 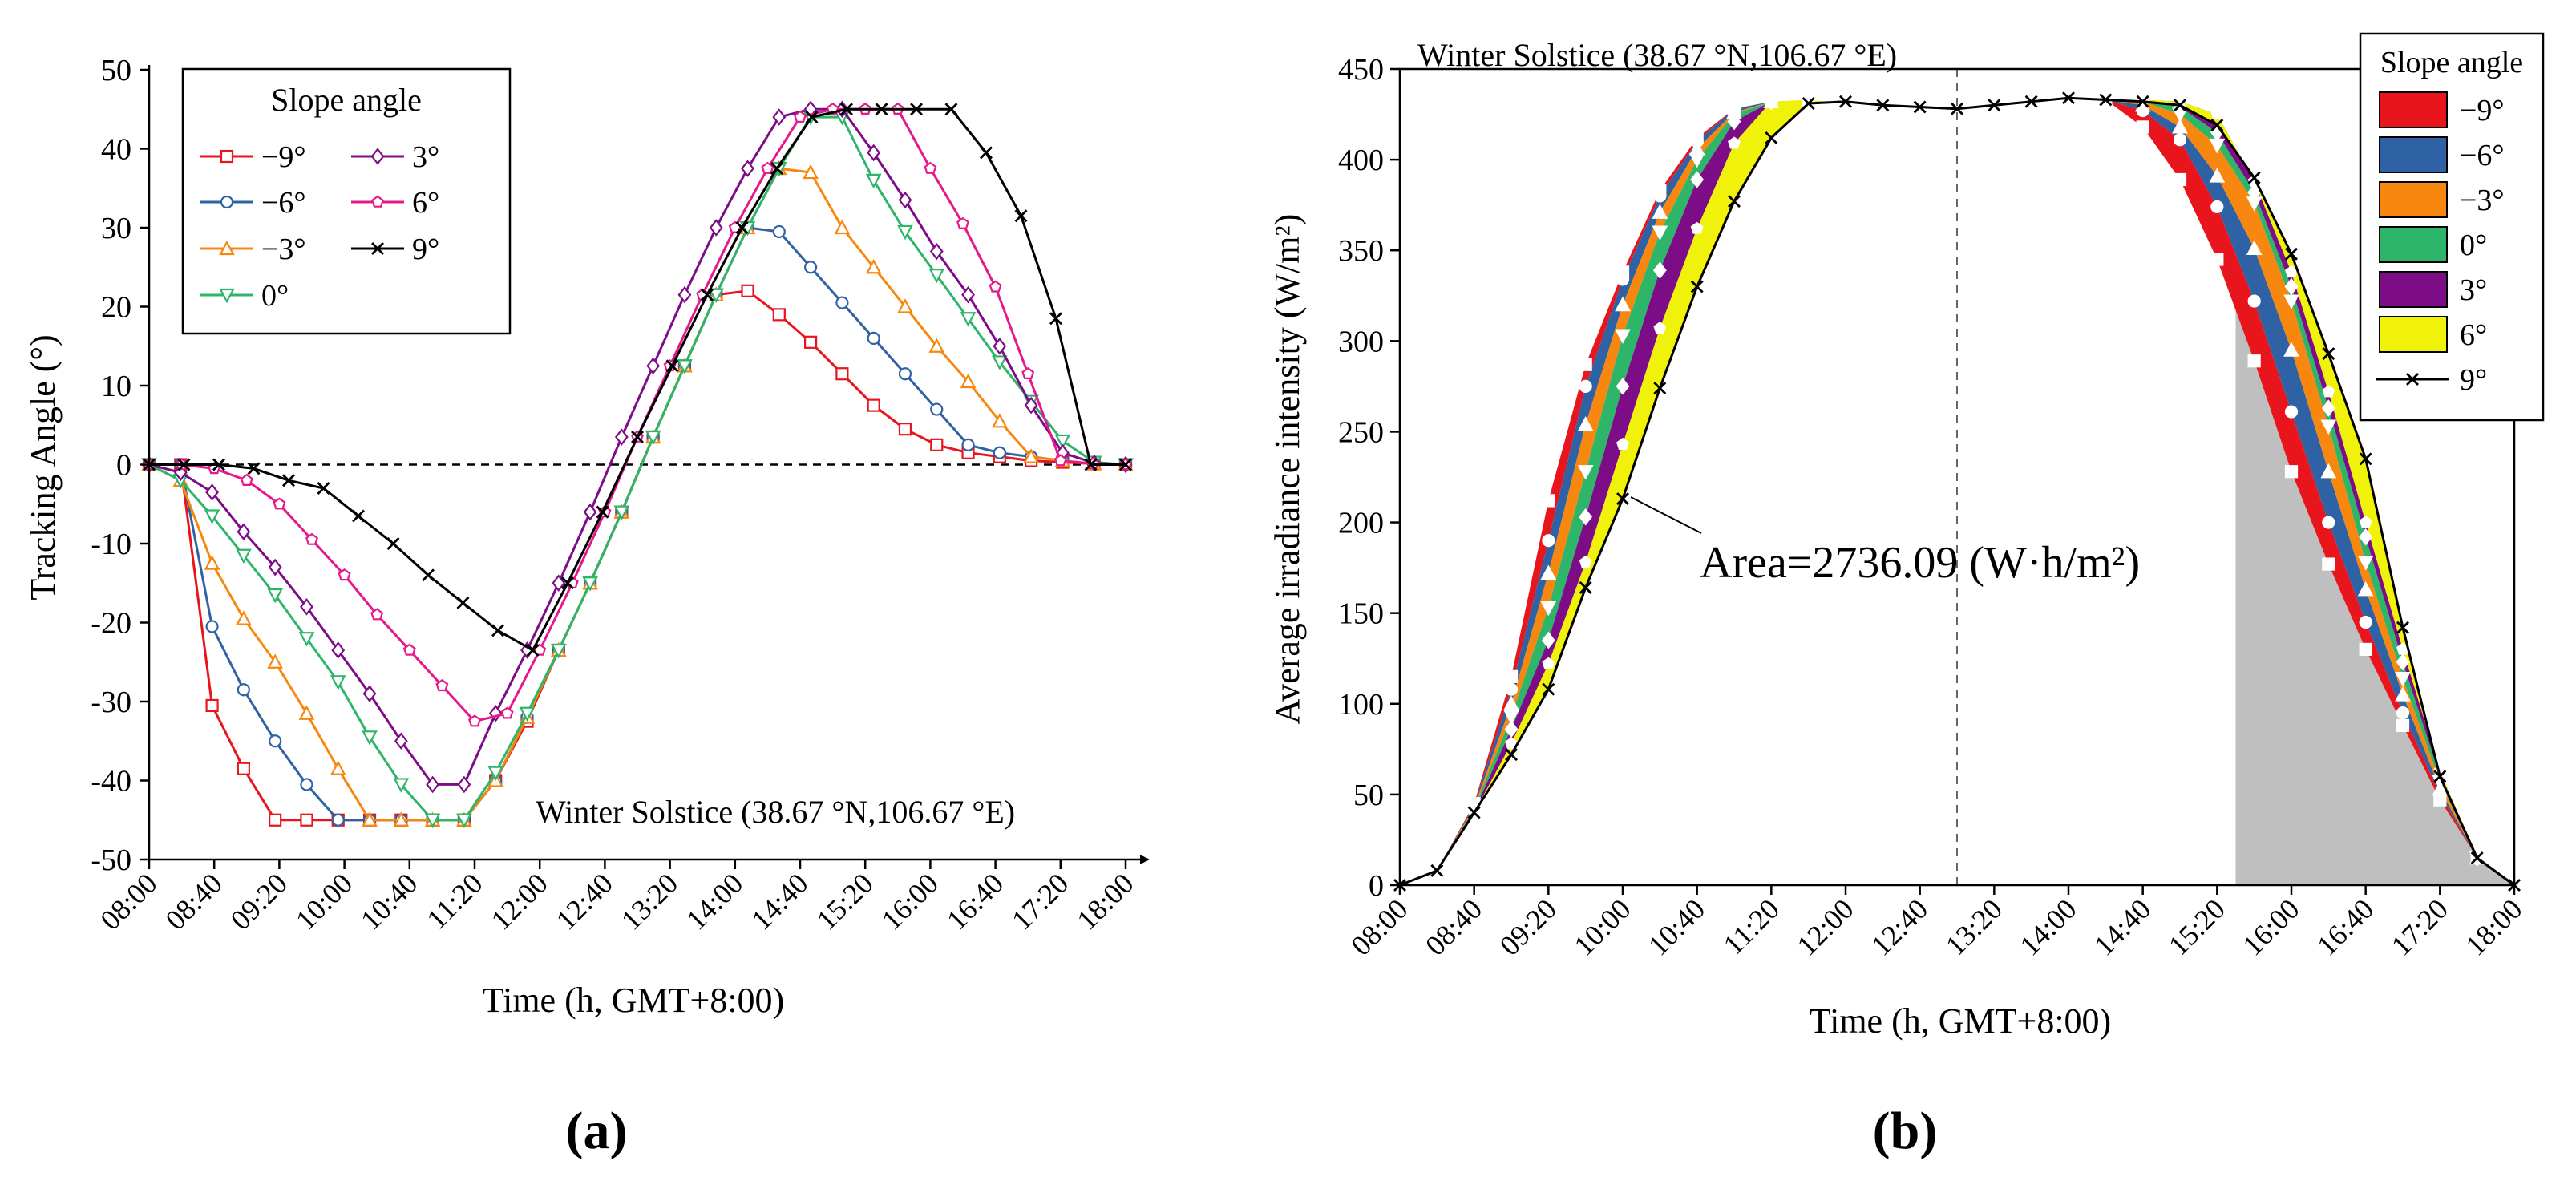 What do you see at coordinates (910, 901) in the screenshot?
I see `chart-a-x-tick-label: 16:00` at bounding box center [910, 901].